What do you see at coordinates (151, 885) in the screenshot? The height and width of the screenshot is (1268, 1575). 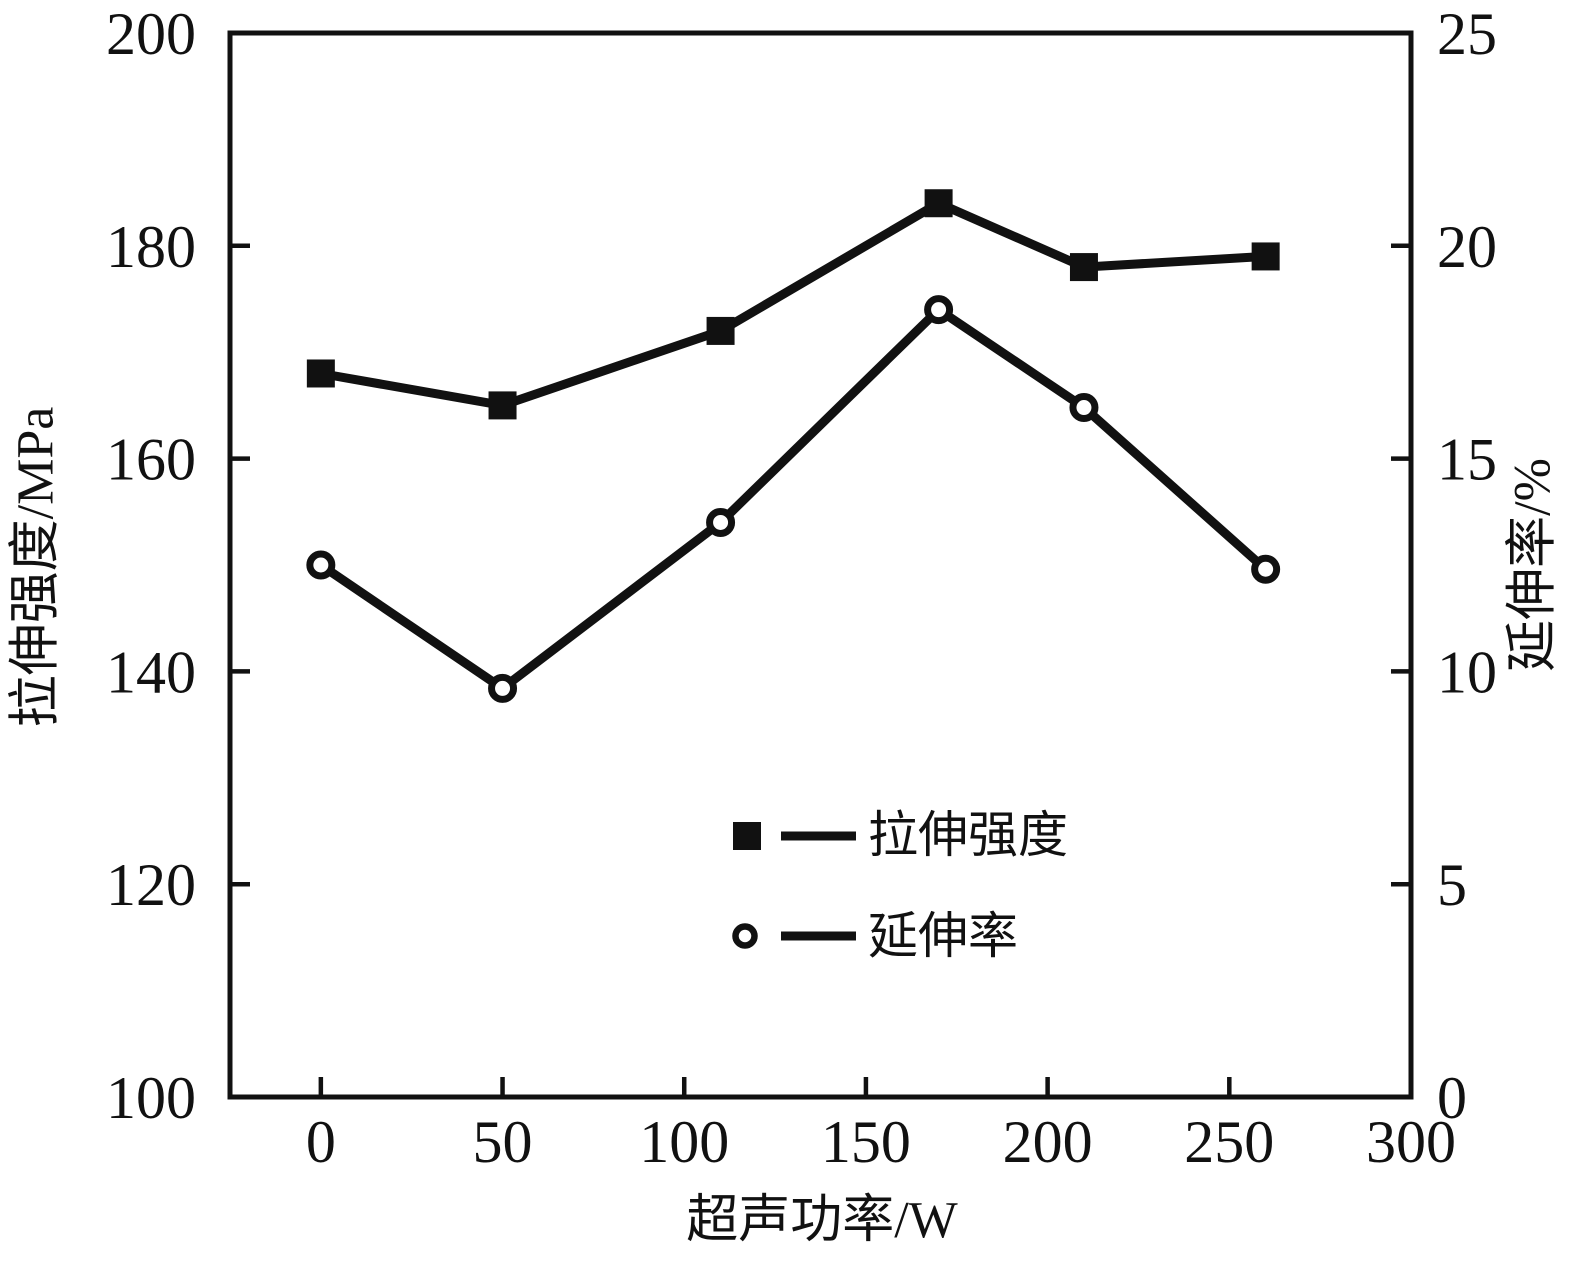 I see `y-axis-left-tick-label: 120` at bounding box center [151, 885].